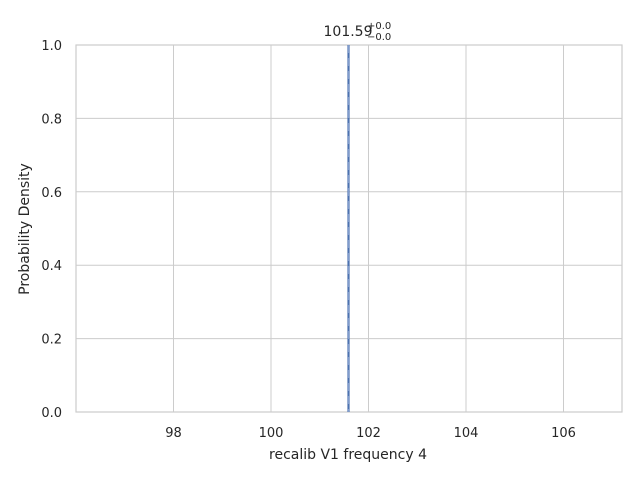 Image resolution: width=640 pixels, height=480 pixels. I want to click on median-annotation-value: 101.59, so click(348, 32).